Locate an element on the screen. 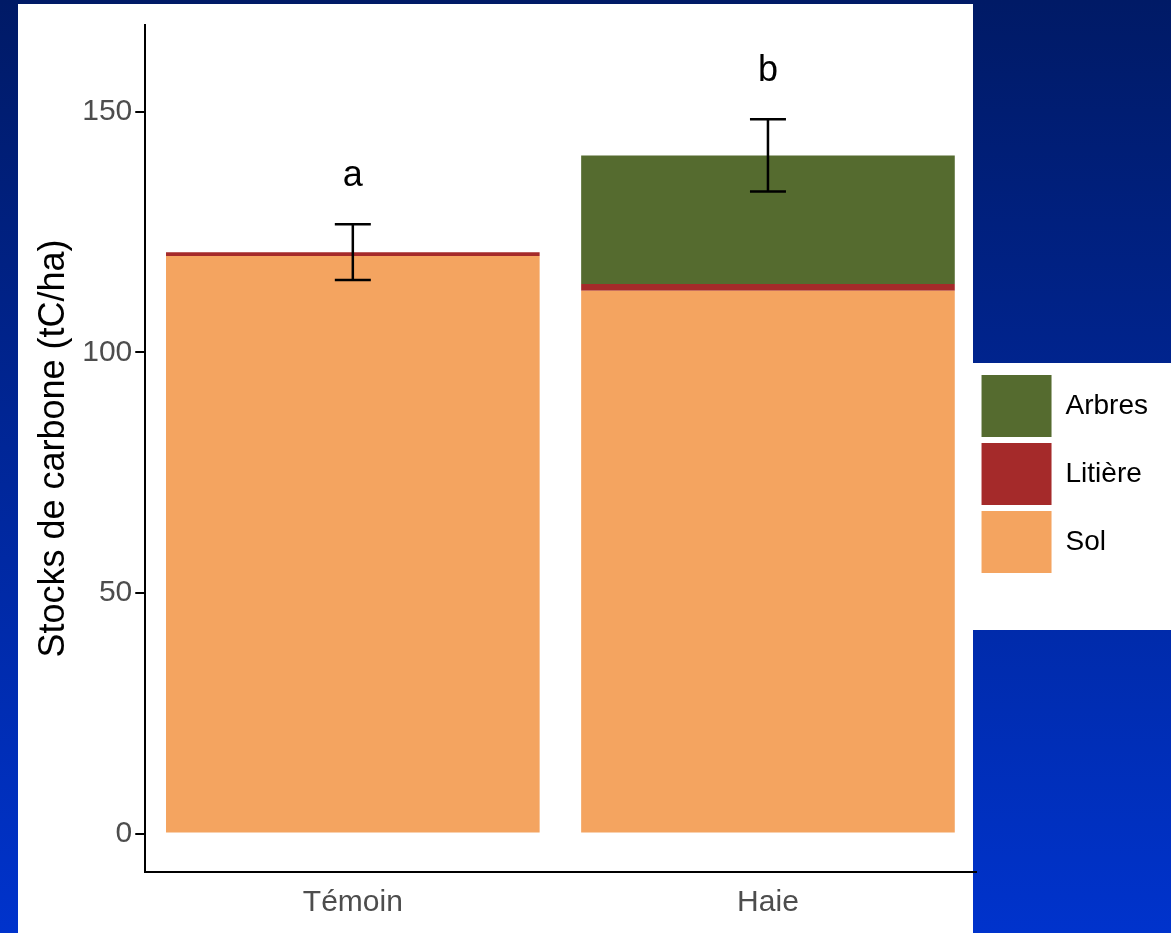 This screenshot has height=933, width=1171. y-axis-title: Stocks de carbone (tC/ha) is located at coordinates (51, 448).